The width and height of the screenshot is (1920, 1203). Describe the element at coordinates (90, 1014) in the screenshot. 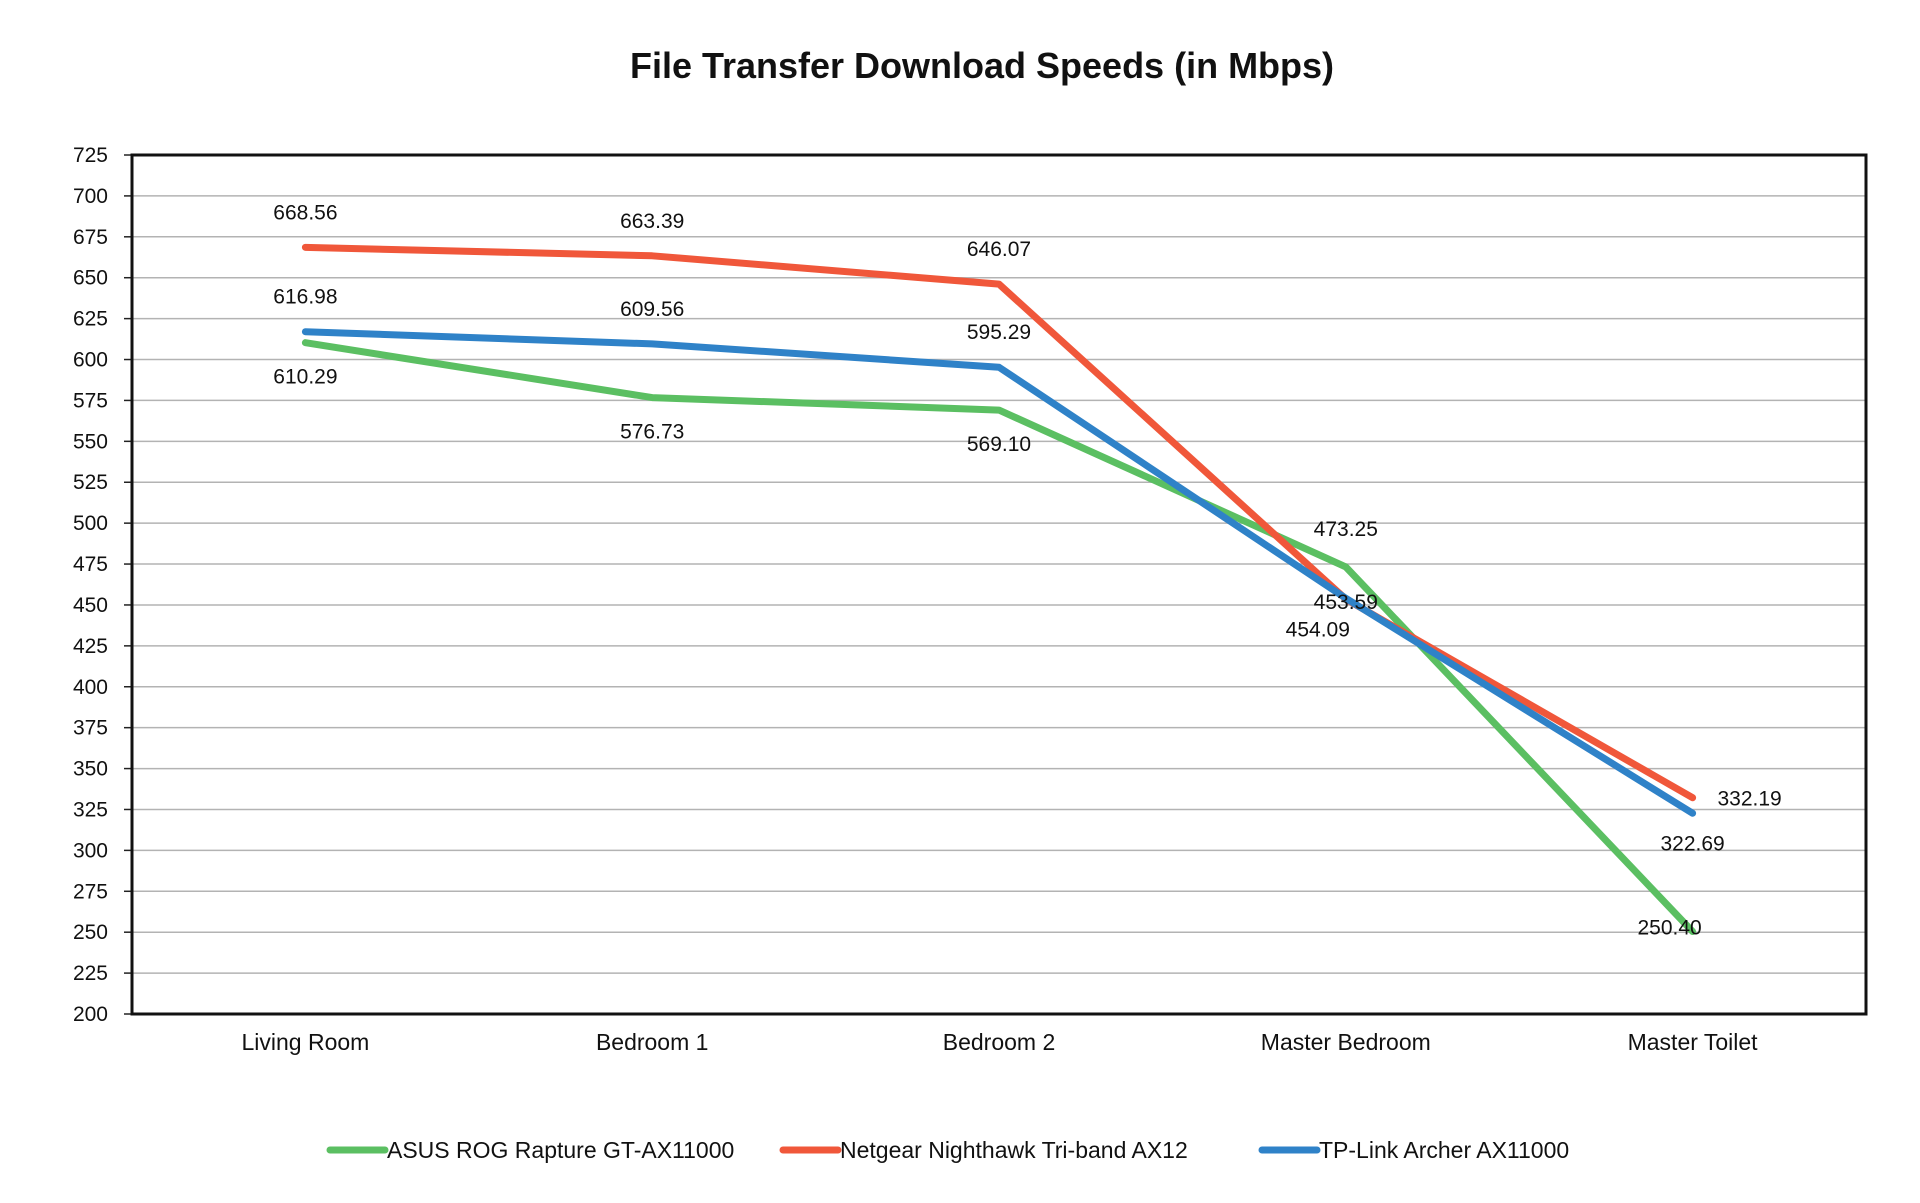

I see `y-tick-label: 200` at that location.